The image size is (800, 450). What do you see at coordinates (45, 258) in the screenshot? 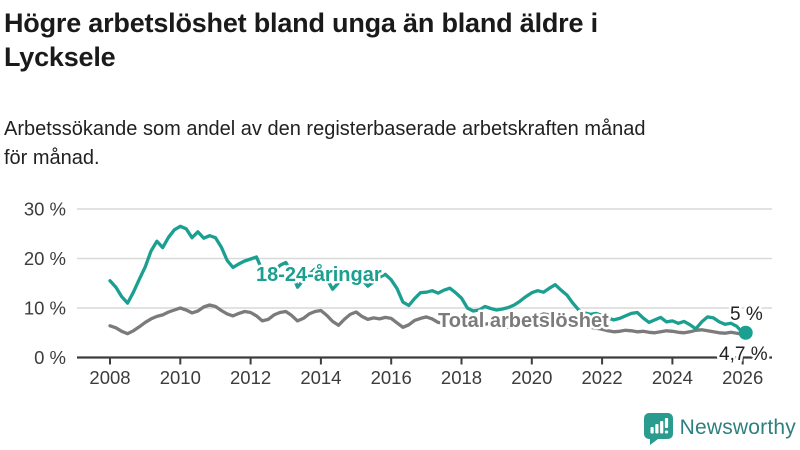
I see `y-tick-label-20: 20 %` at bounding box center [45, 258].